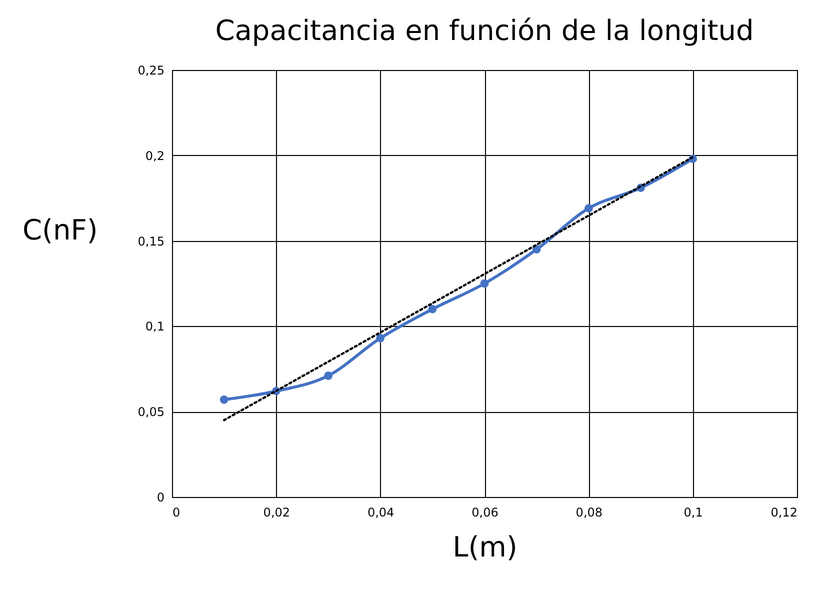 The height and width of the screenshot is (594, 814). What do you see at coordinates (784, 513) in the screenshot?
I see `x-tick-label: 0,12` at bounding box center [784, 513].